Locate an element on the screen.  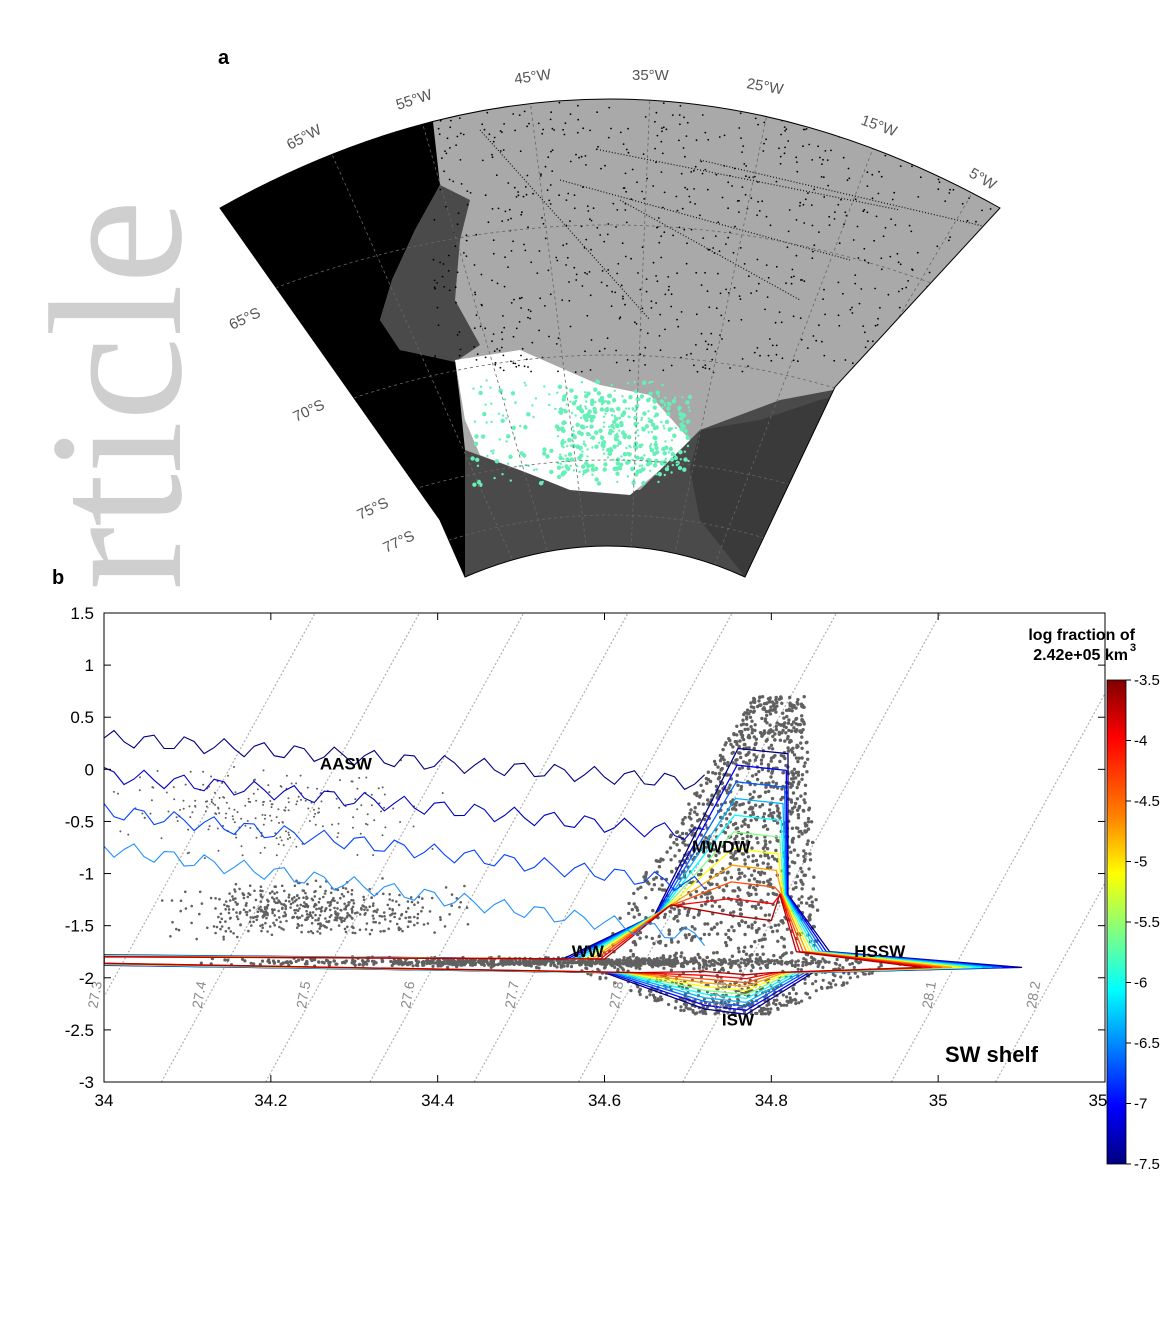
y-tick-label-5: -1 is located at coordinates (86, 874).